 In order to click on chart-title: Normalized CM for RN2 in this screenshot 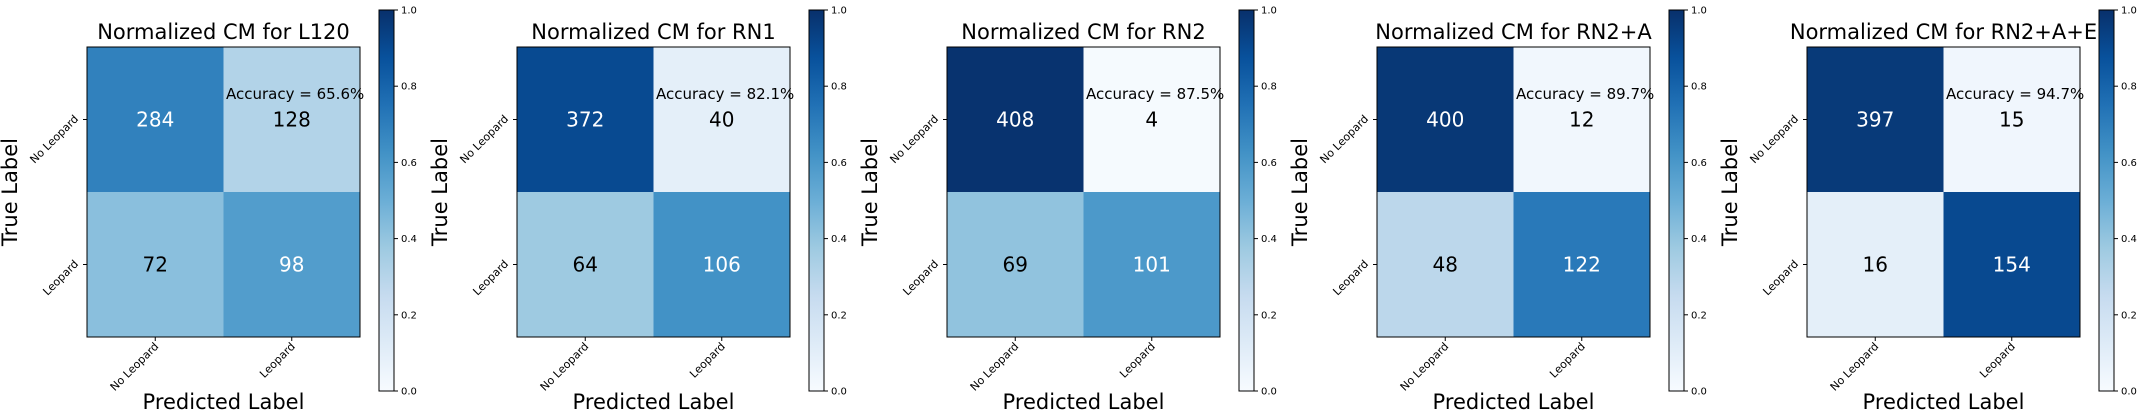, I will do `click(1083, 32)`.